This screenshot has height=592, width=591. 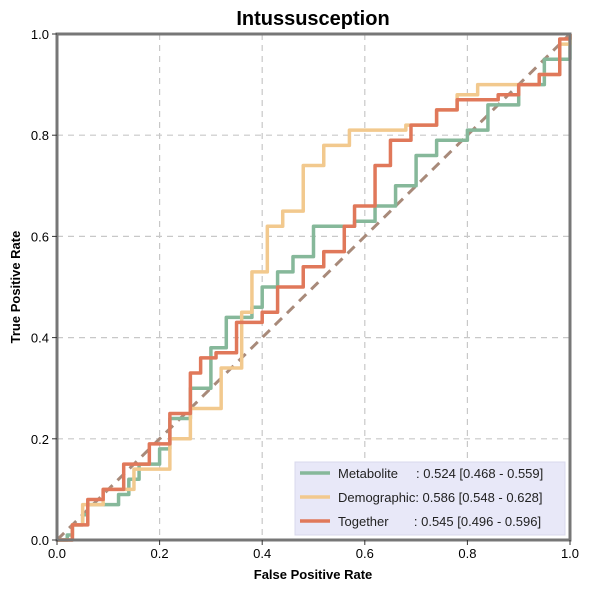 I want to click on x-tick-label-4: 0.8, so click(x=467, y=553).